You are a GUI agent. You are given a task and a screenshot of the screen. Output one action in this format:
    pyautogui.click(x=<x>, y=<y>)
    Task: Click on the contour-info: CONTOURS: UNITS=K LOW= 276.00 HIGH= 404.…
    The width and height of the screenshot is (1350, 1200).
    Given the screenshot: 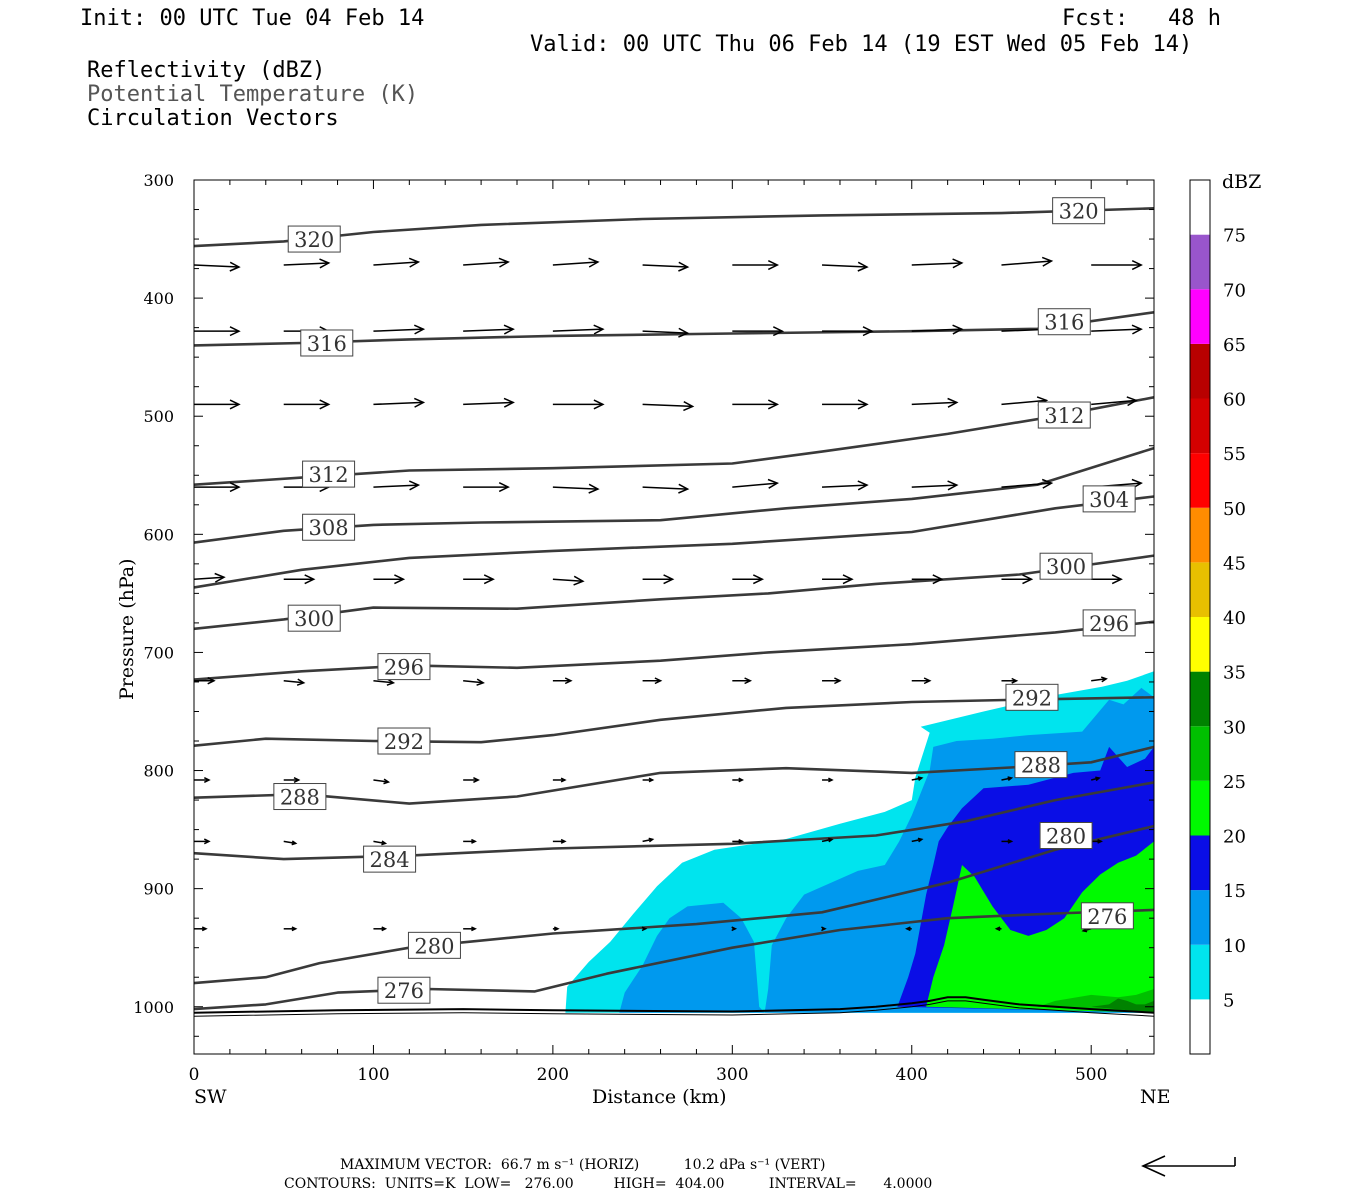 What is the action you would take?
    pyautogui.click(x=608, y=1184)
    